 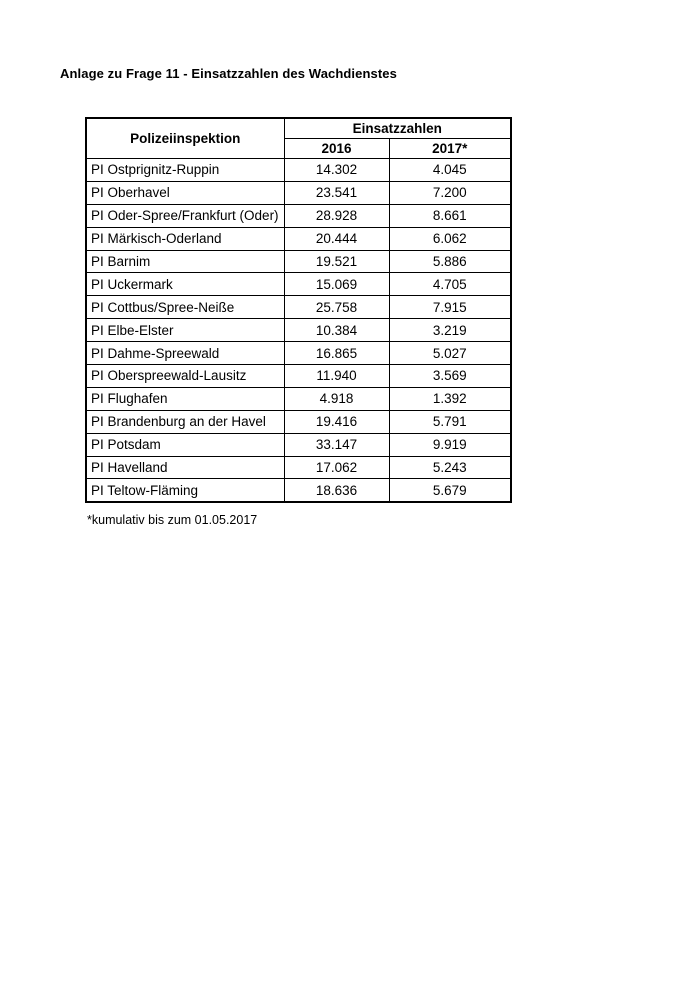 I want to click on cell-inspection: PI Teltow-Fläming, so click(x=185, y=490).